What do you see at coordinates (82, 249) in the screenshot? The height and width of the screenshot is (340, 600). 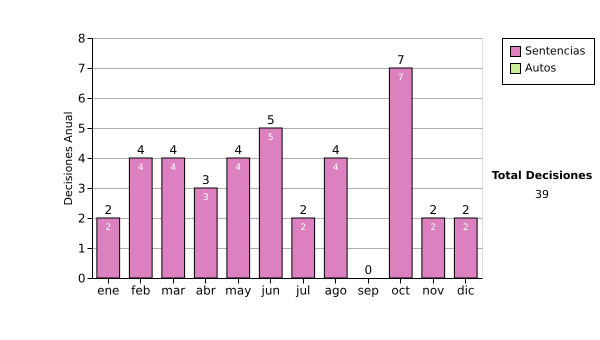 I see `y-tick-label: 1` at bounding box center [82, 249].